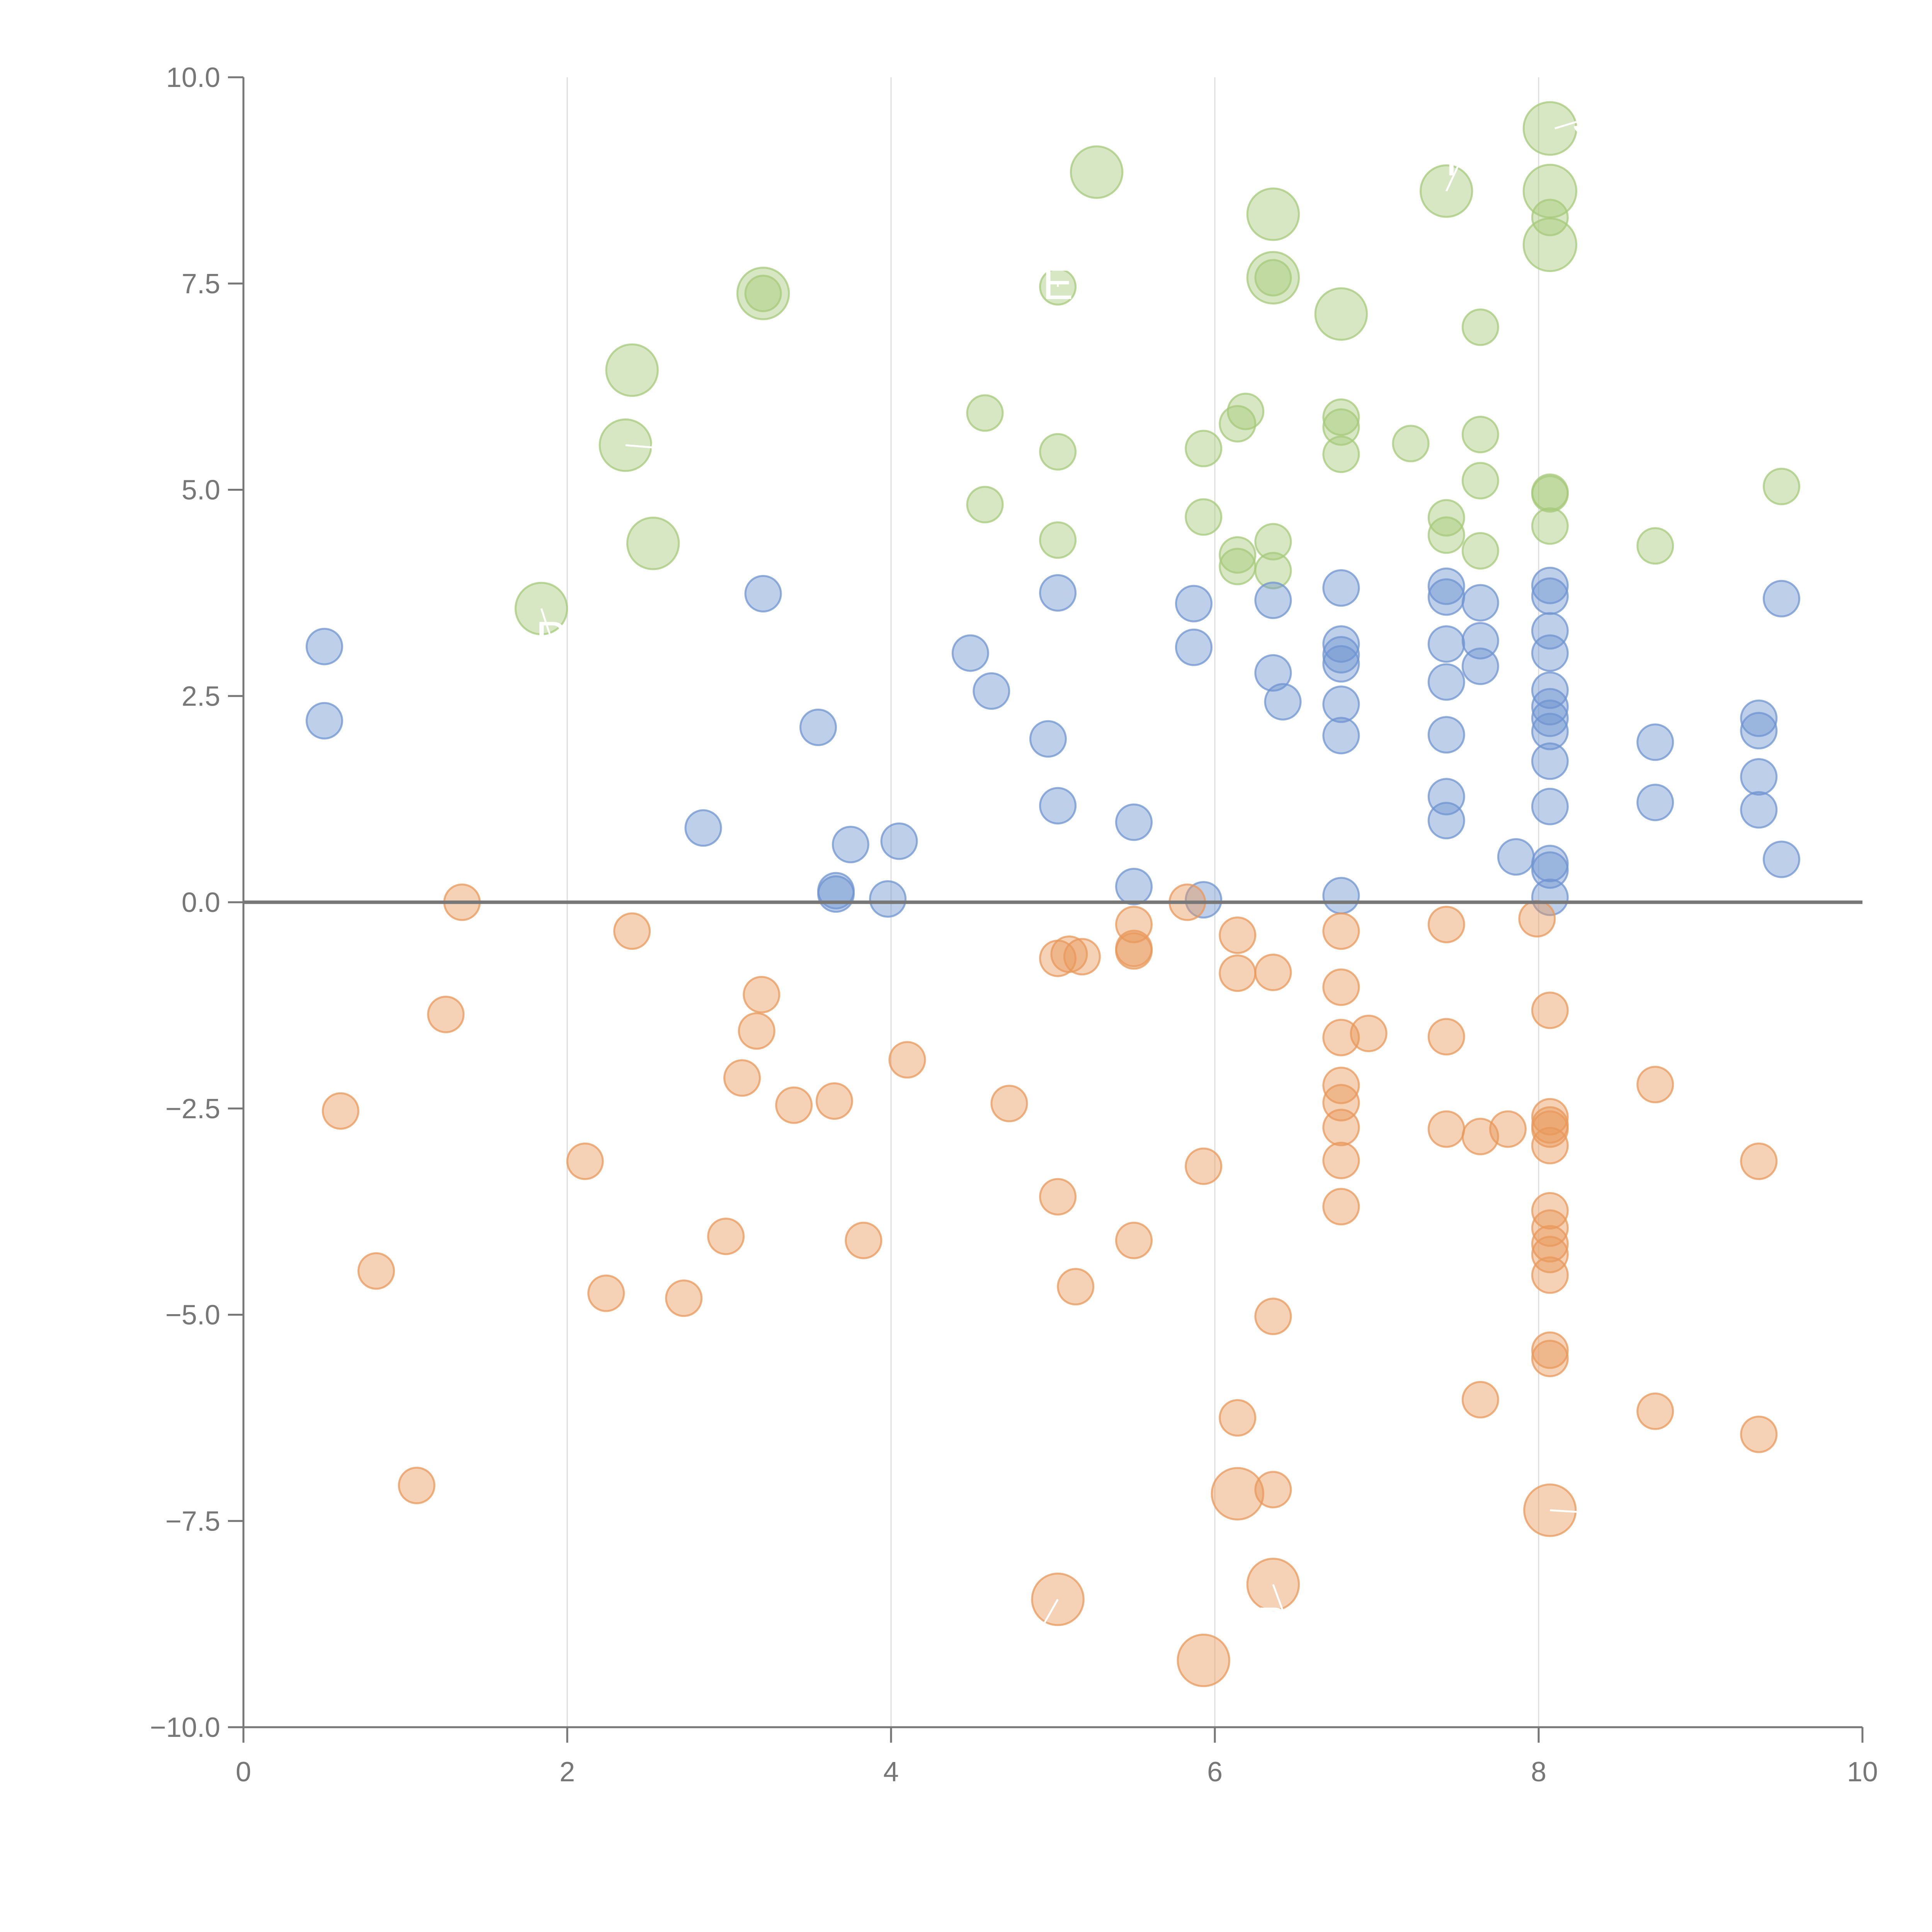 This screenshot has height=1932, width=1932. Describe the element at coordinates (1215, 1772) in the screenshot. I see `x-tick-label: 6` at that location.